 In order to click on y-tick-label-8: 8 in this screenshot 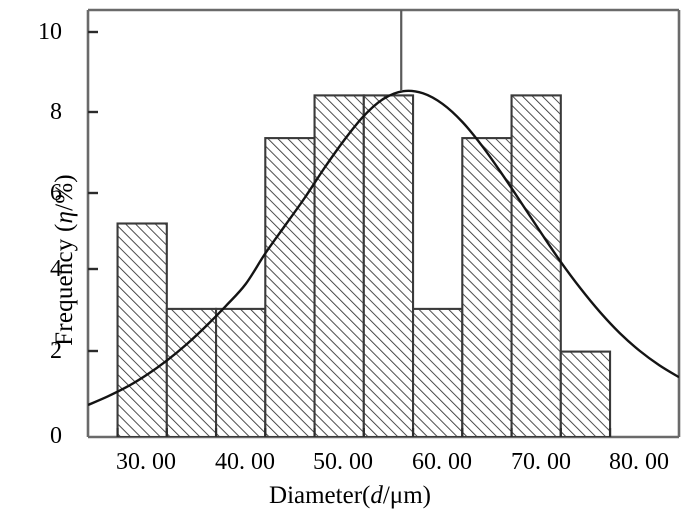, I will do `click(56, 112)`.